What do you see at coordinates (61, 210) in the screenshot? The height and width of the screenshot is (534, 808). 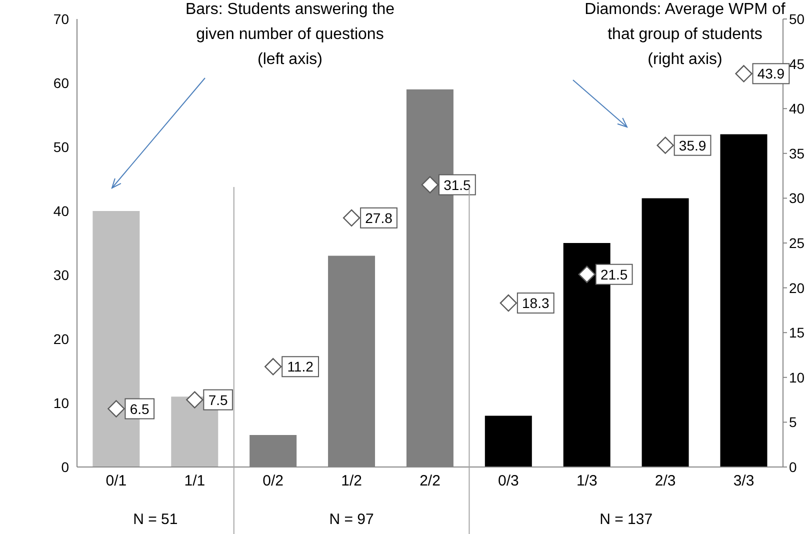 I see `y-tick-label: 40` at bounding box center [61, 210].